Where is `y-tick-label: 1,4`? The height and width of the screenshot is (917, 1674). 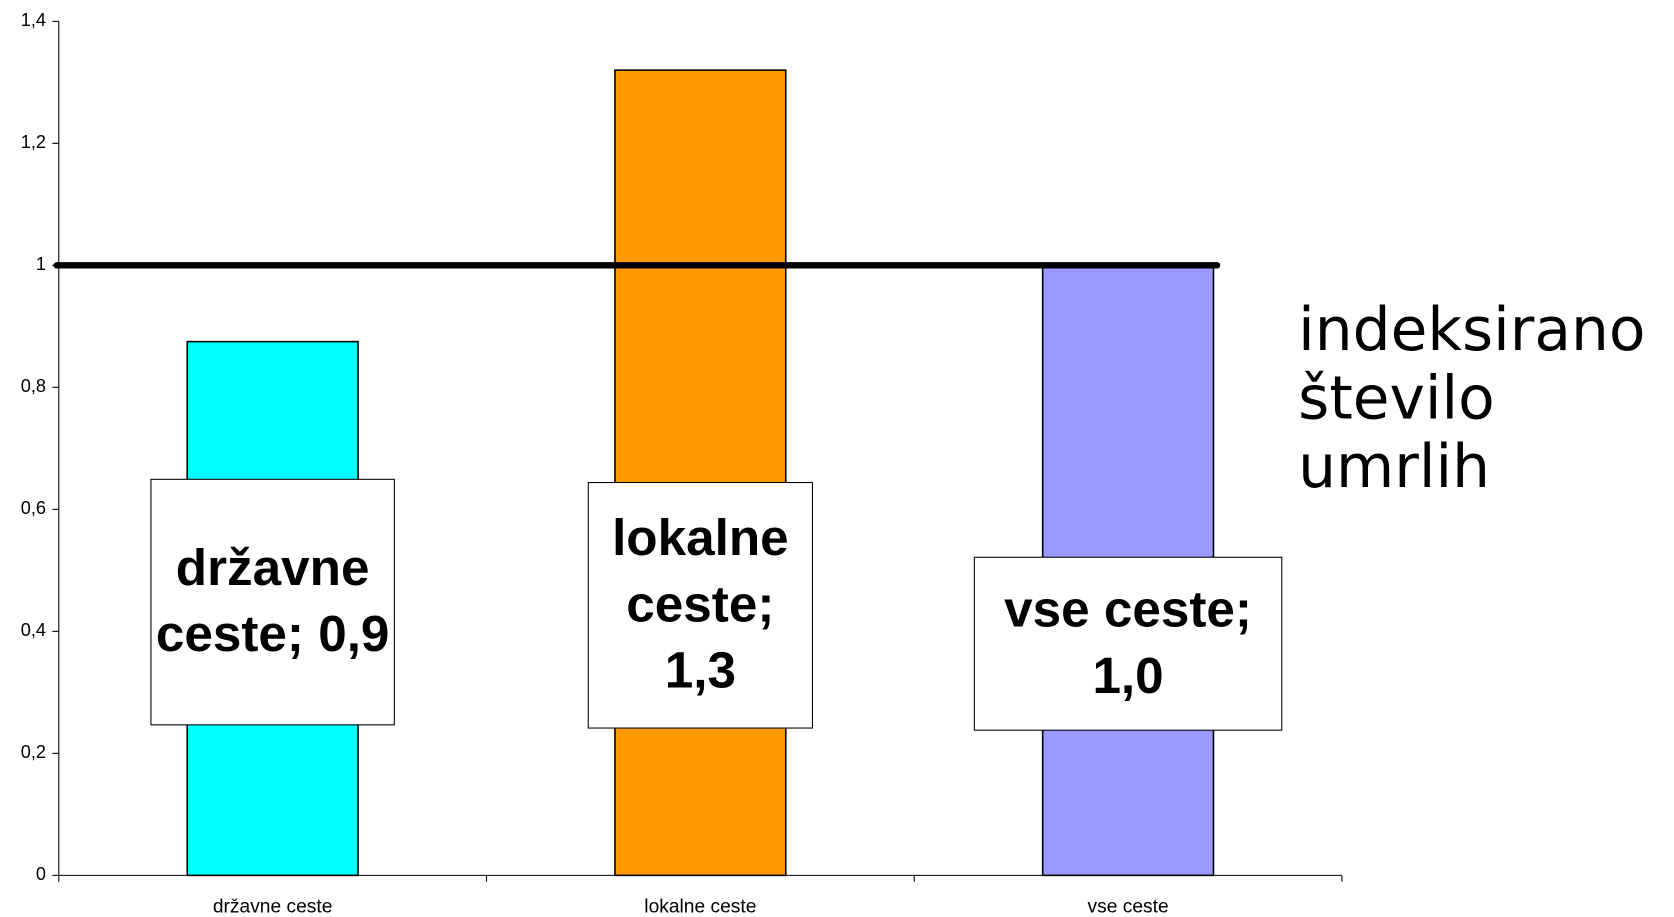
y-tick-label: 1,4 is located at coordinates (33, 20).